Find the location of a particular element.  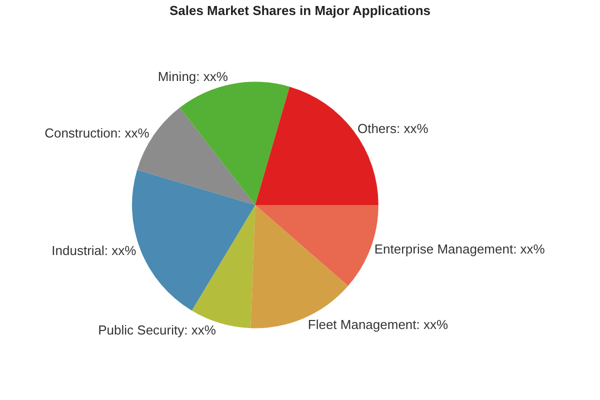

slice-label: Public Security: xx% is located at coordinates (157, 330).